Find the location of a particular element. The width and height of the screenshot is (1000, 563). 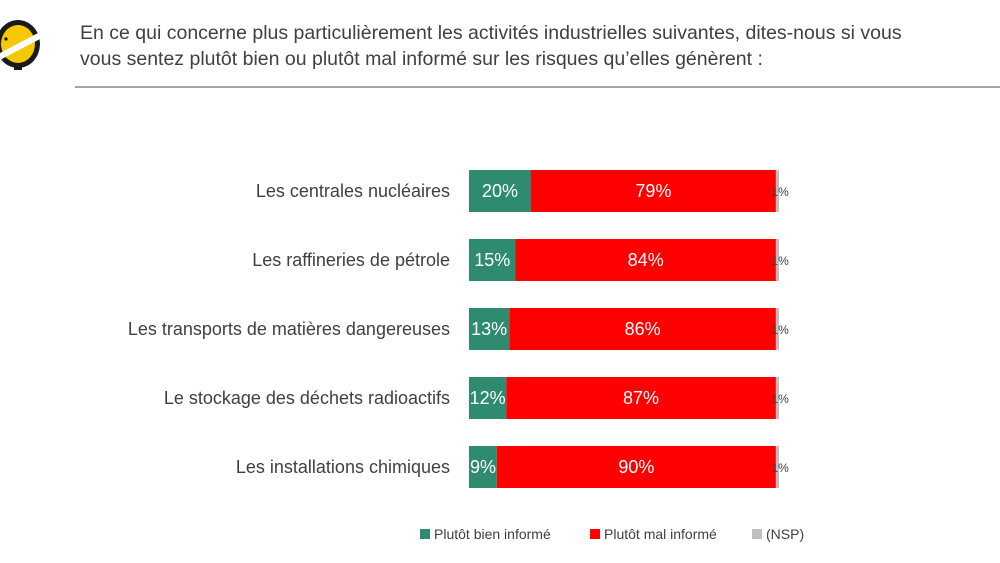

data-label-mal: 86% is located at coordinates (643, 329).